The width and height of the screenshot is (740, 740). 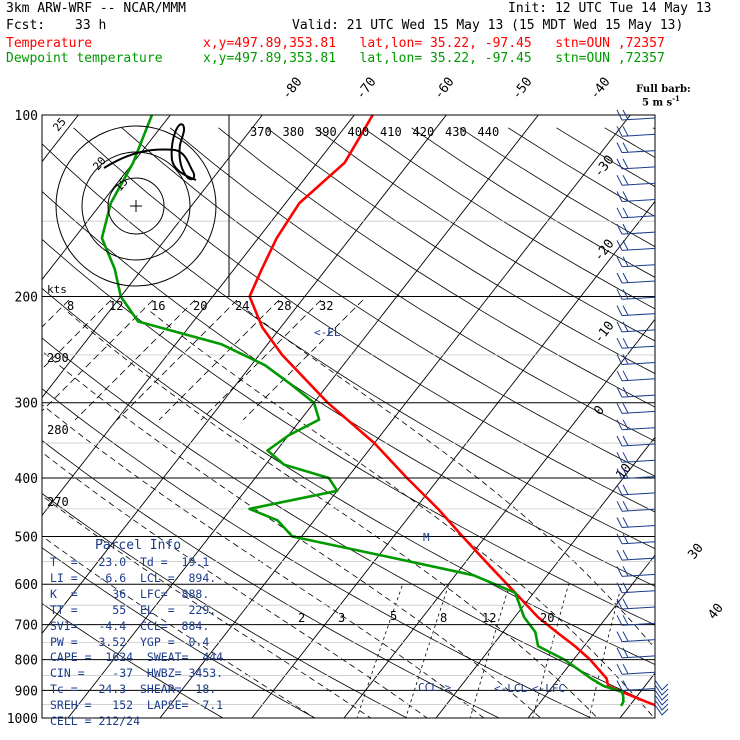 What do you see at coordinates (242, 306) in the screenshot?
I see `hodograph-speed-label: 24` at bounding box center [242, 306].